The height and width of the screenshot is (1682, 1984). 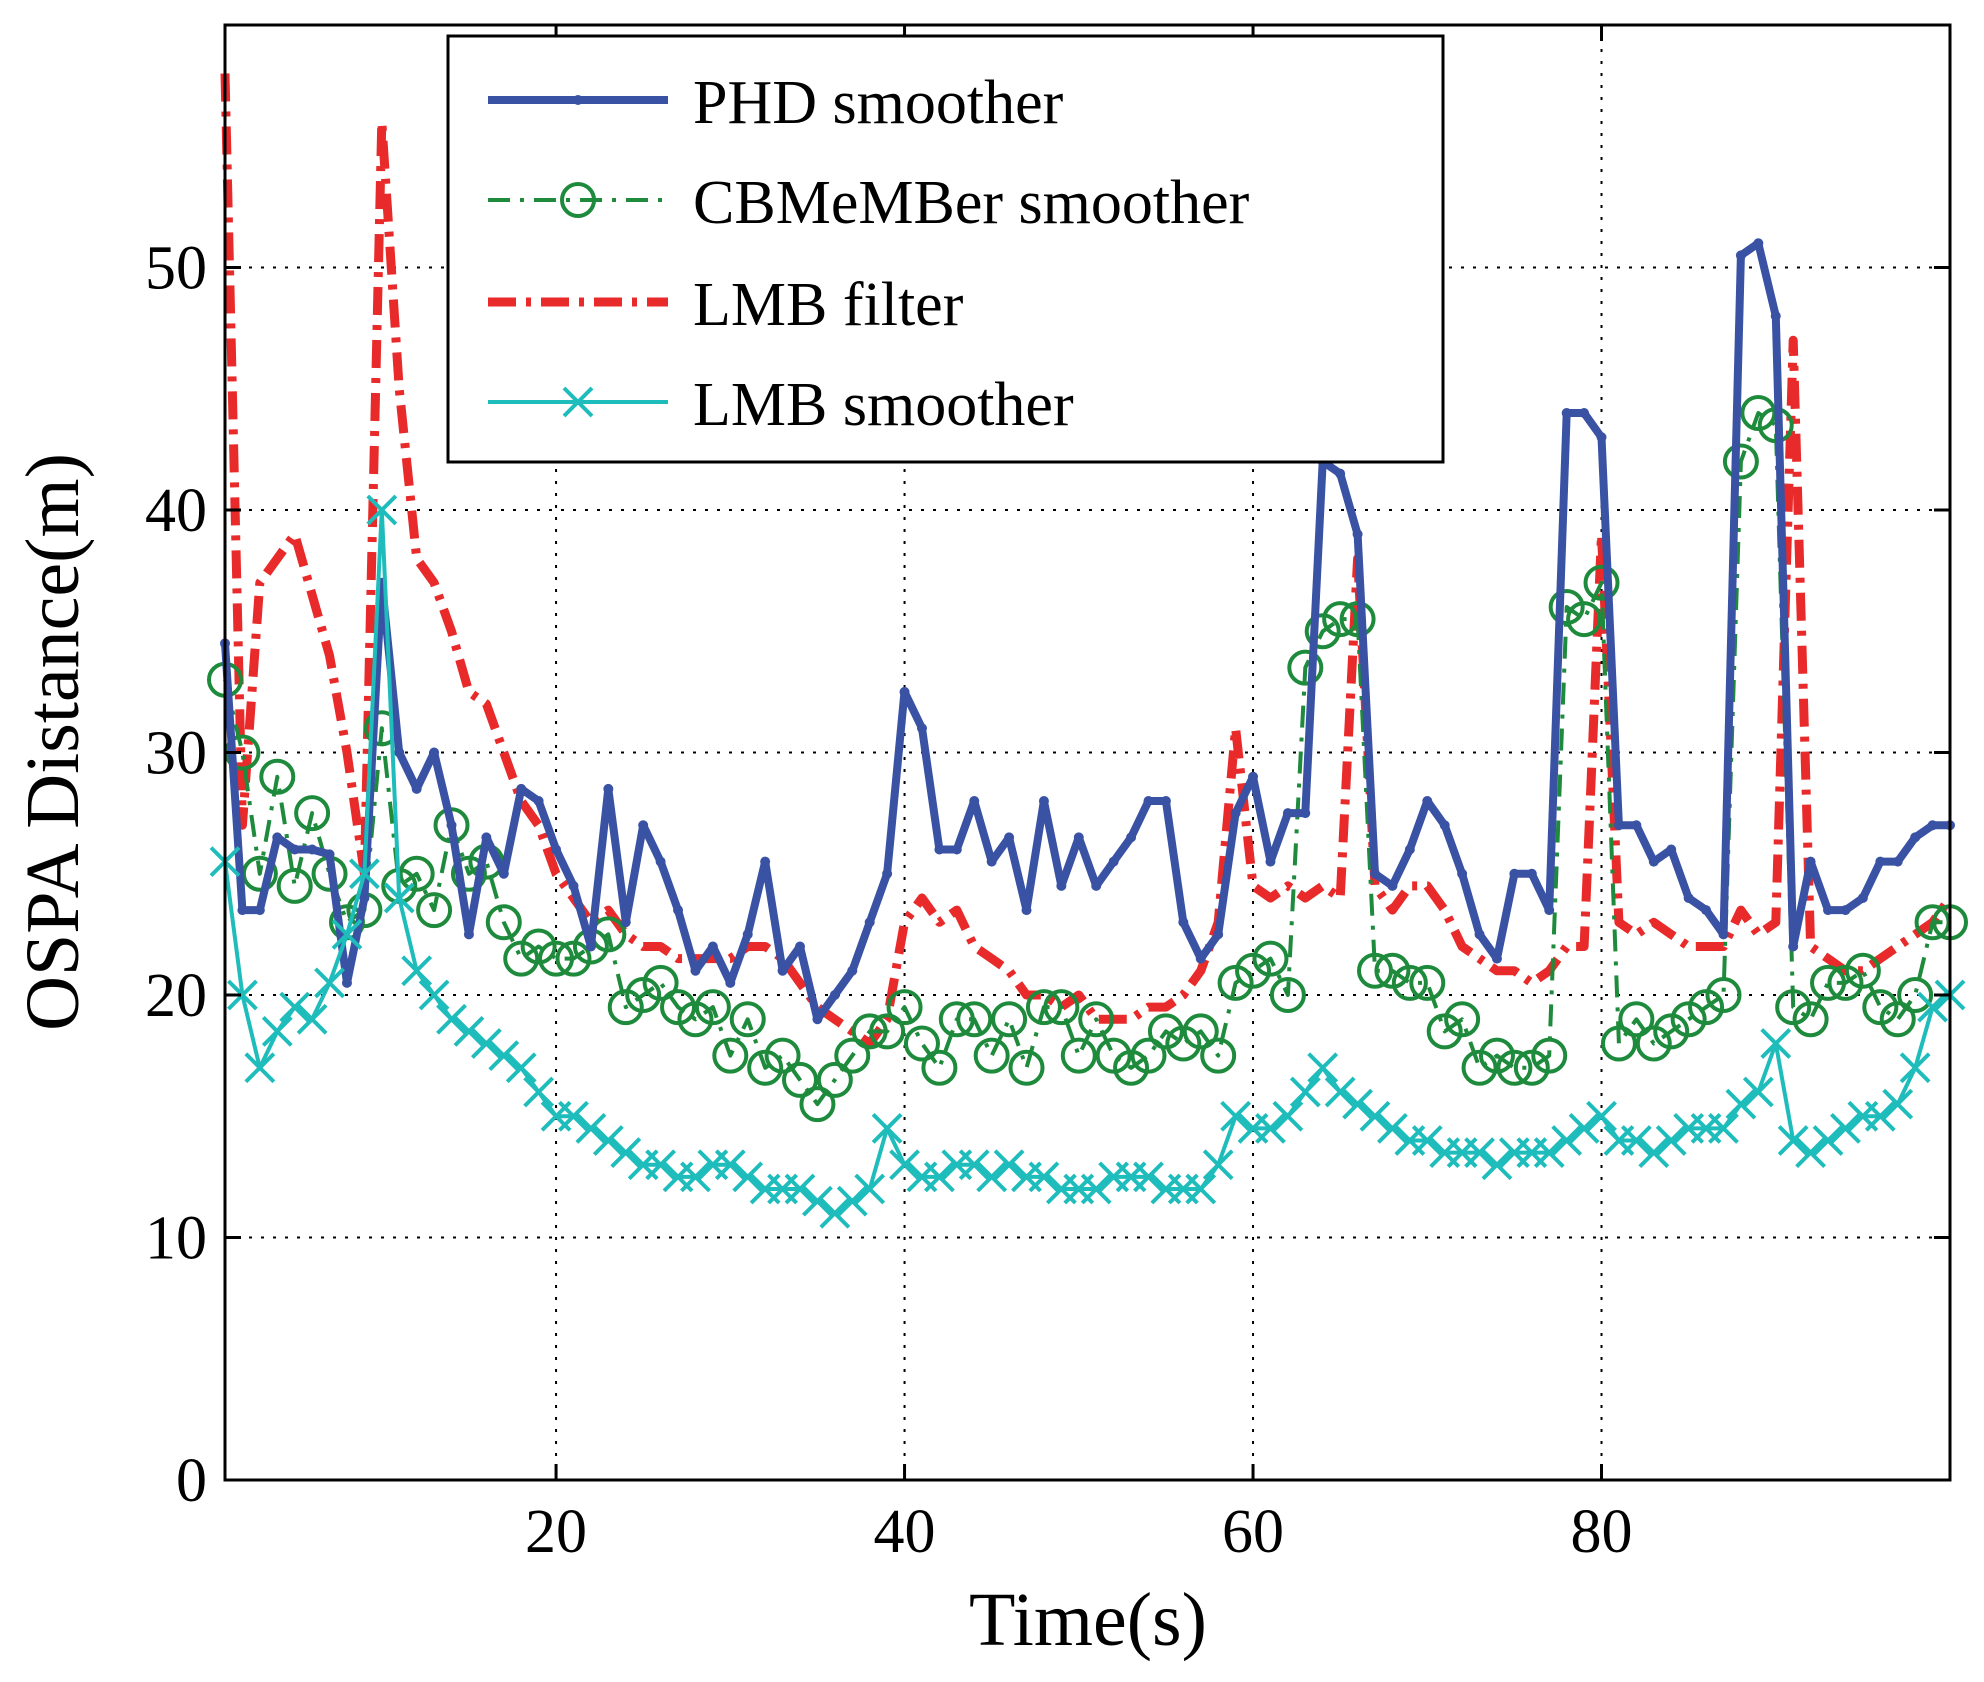 What do you see at coordinates (176, 511) in the screenshot?
I see `y-tick-label: 40` at bounding box center [176, 511].